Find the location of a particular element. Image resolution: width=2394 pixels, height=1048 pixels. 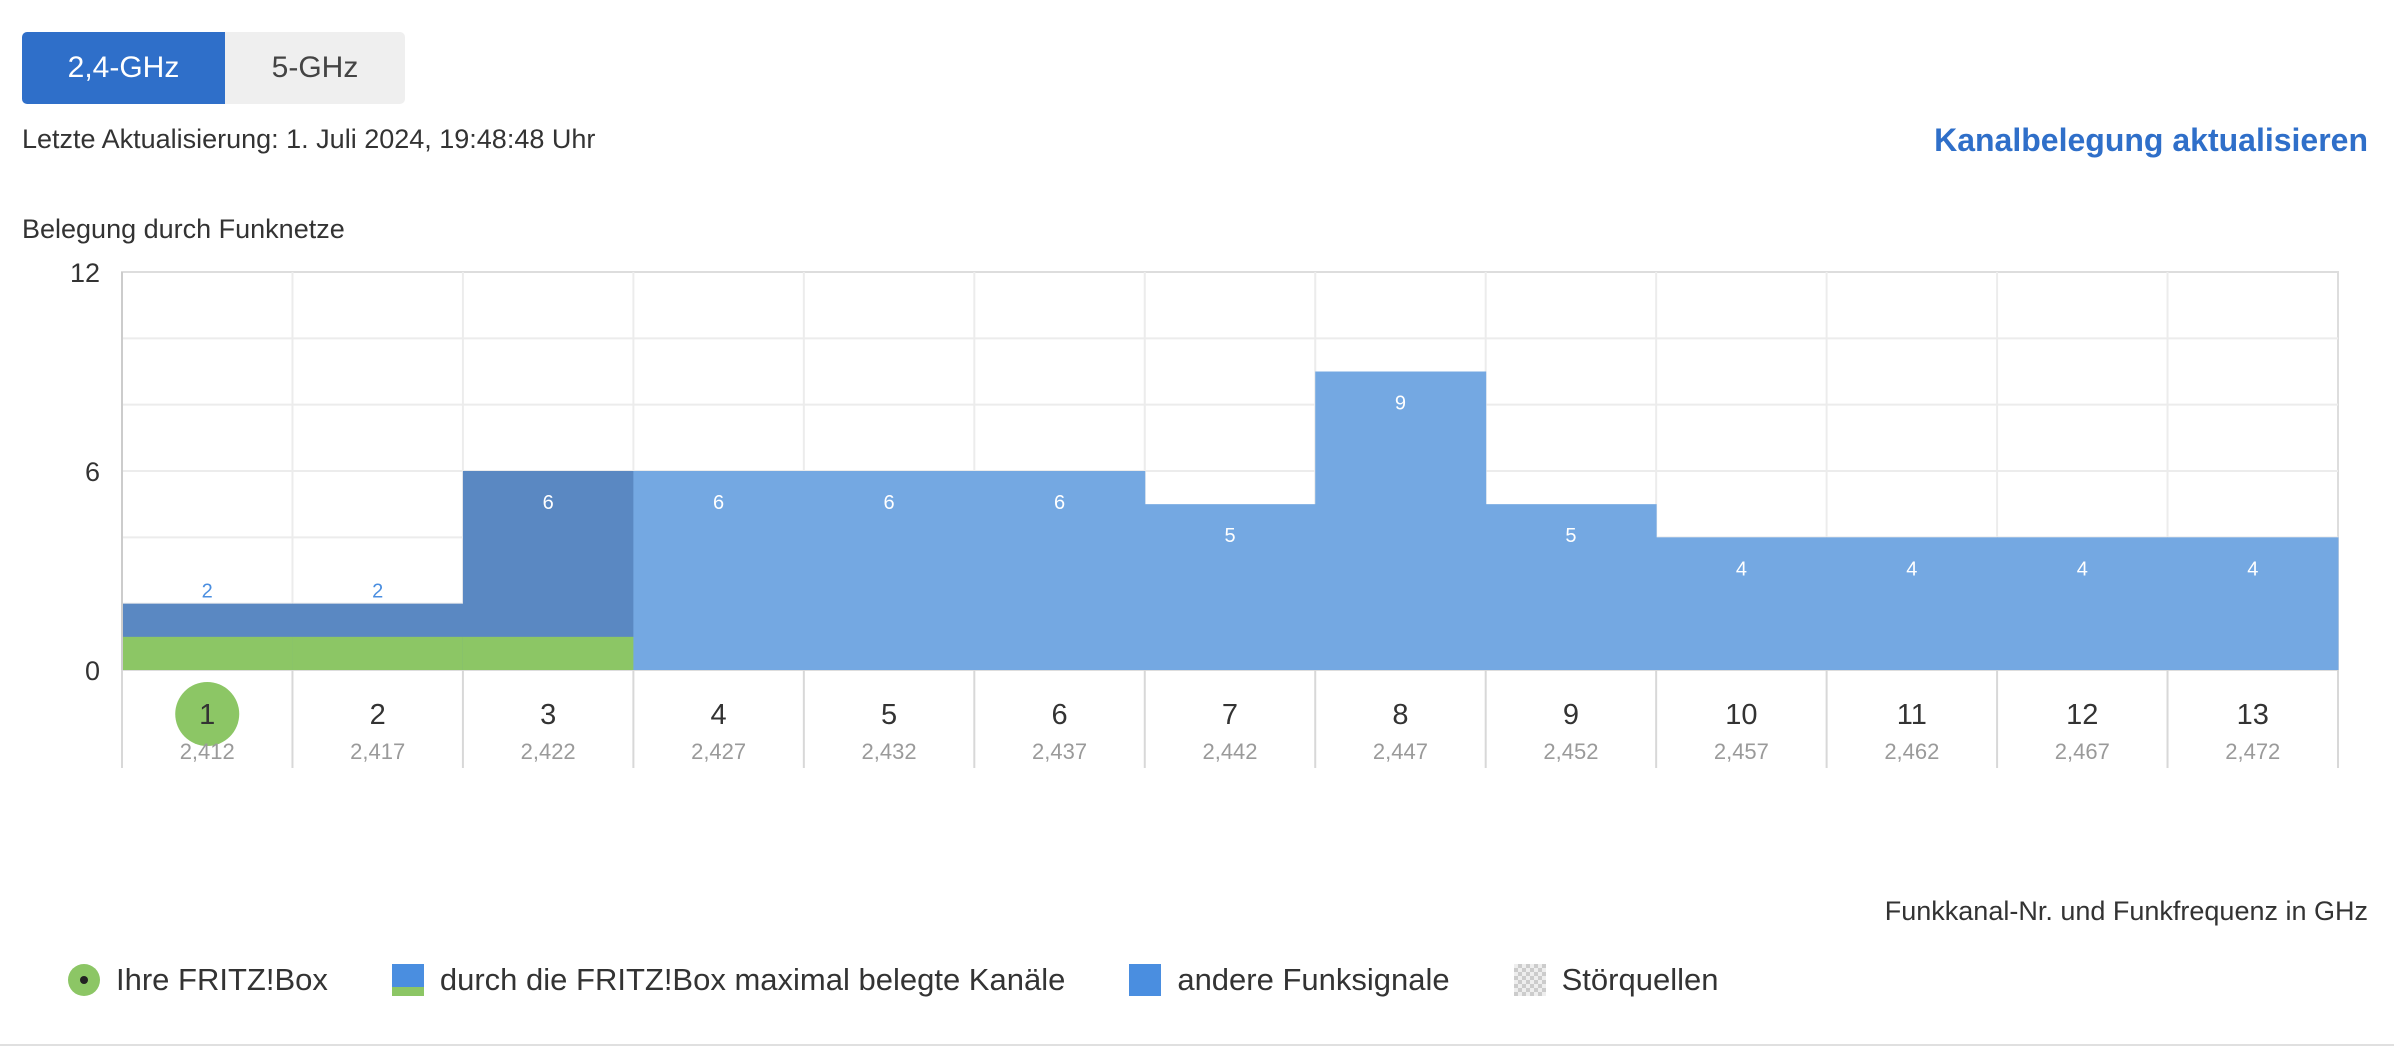

legend-label-other-signals: andere Funksignale is located at coordinates (1313, 979).